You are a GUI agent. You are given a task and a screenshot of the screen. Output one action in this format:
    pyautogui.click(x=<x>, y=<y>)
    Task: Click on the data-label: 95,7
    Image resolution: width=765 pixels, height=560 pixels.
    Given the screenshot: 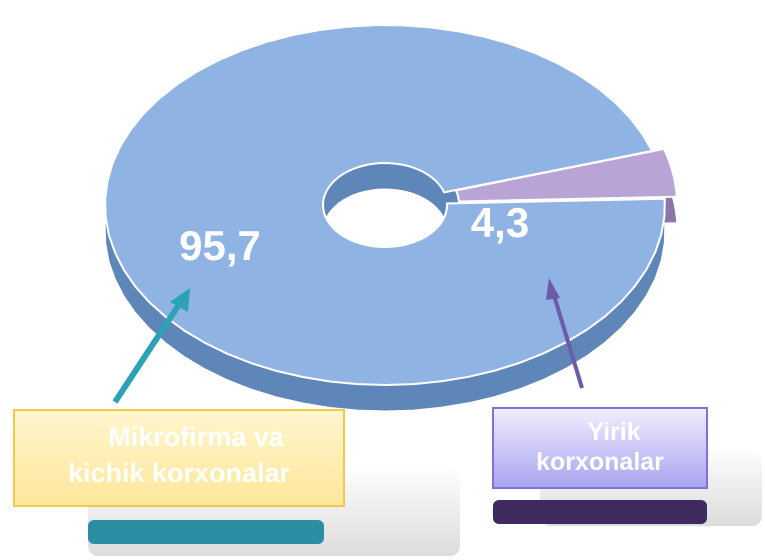 What is the action you would take?
    pyautogui.click(x=220, y=245)
    